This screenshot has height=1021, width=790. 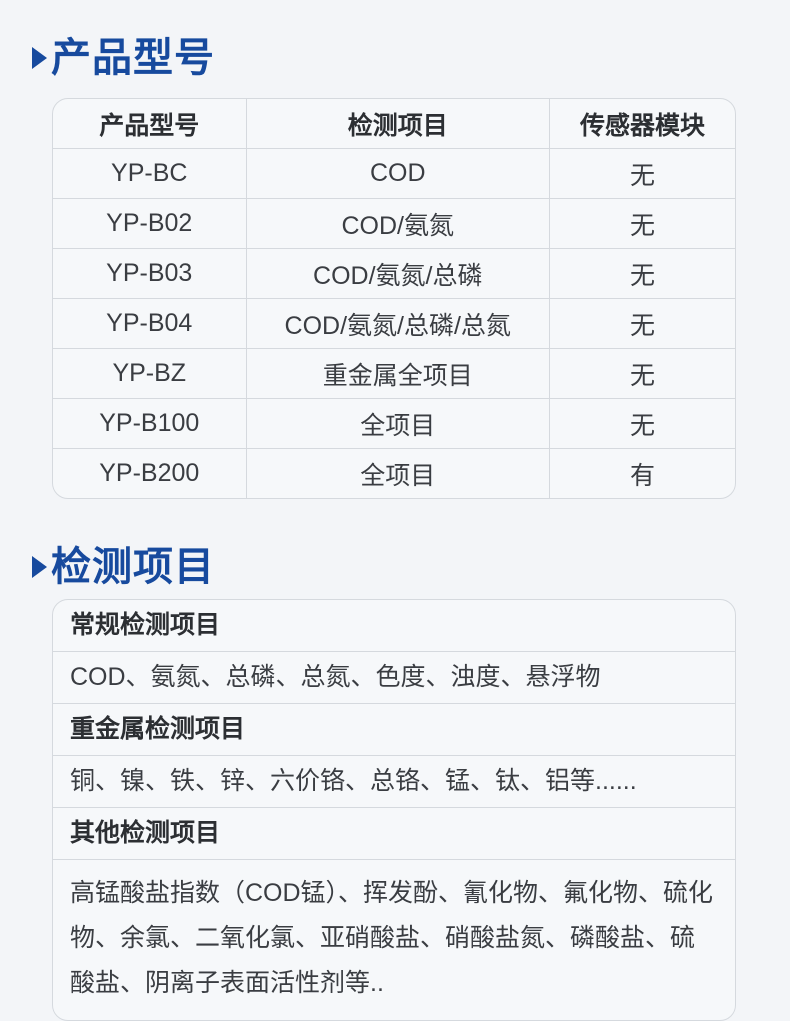 I want to click on model-cell: YP-B04, so click(x=150, y=323).